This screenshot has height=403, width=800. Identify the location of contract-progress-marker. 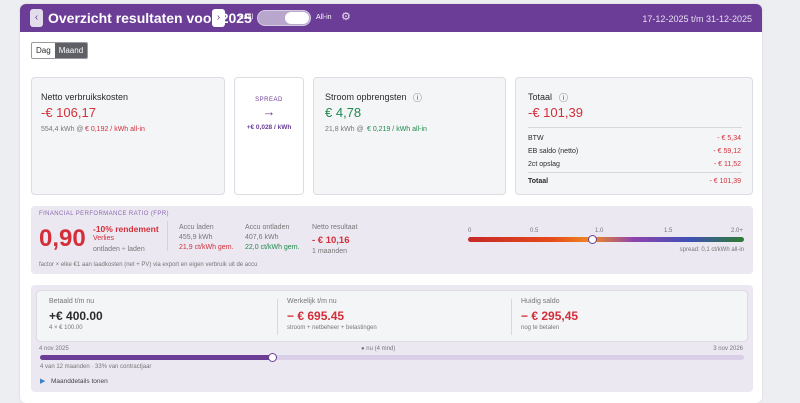
(272, 357).